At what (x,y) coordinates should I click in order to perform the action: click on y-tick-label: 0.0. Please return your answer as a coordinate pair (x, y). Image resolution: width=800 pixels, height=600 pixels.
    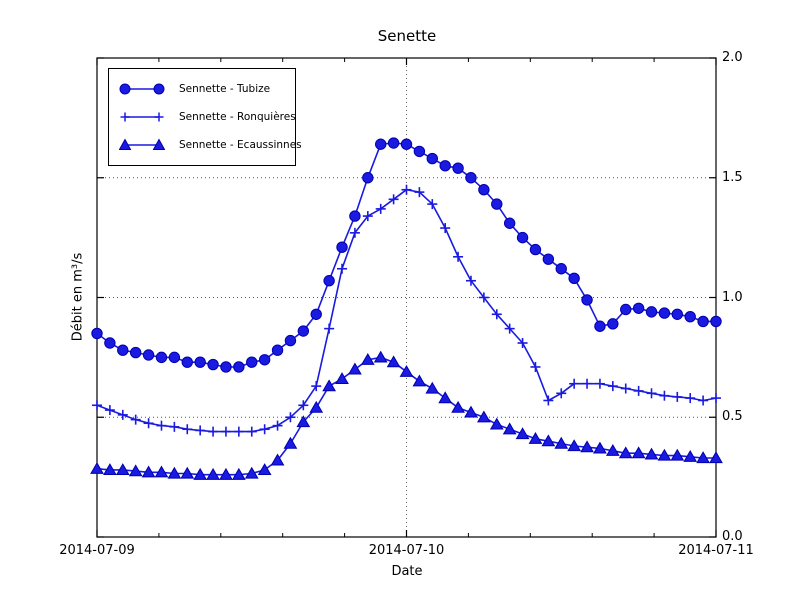
    Looking at the image, I should click on (732, 536).